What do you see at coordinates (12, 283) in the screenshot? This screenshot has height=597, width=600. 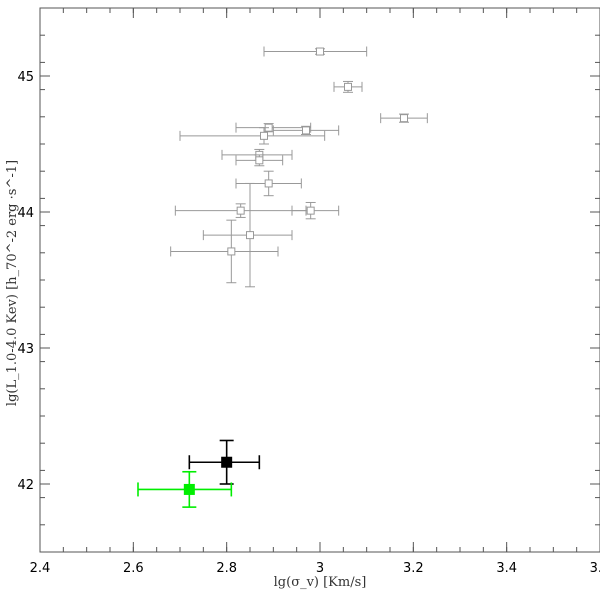 I see `y-axis-label: lg(L_1.0-4.0 Kev) [h_70^-2 erg ·s^-1]` at bounding box center [12, 283].